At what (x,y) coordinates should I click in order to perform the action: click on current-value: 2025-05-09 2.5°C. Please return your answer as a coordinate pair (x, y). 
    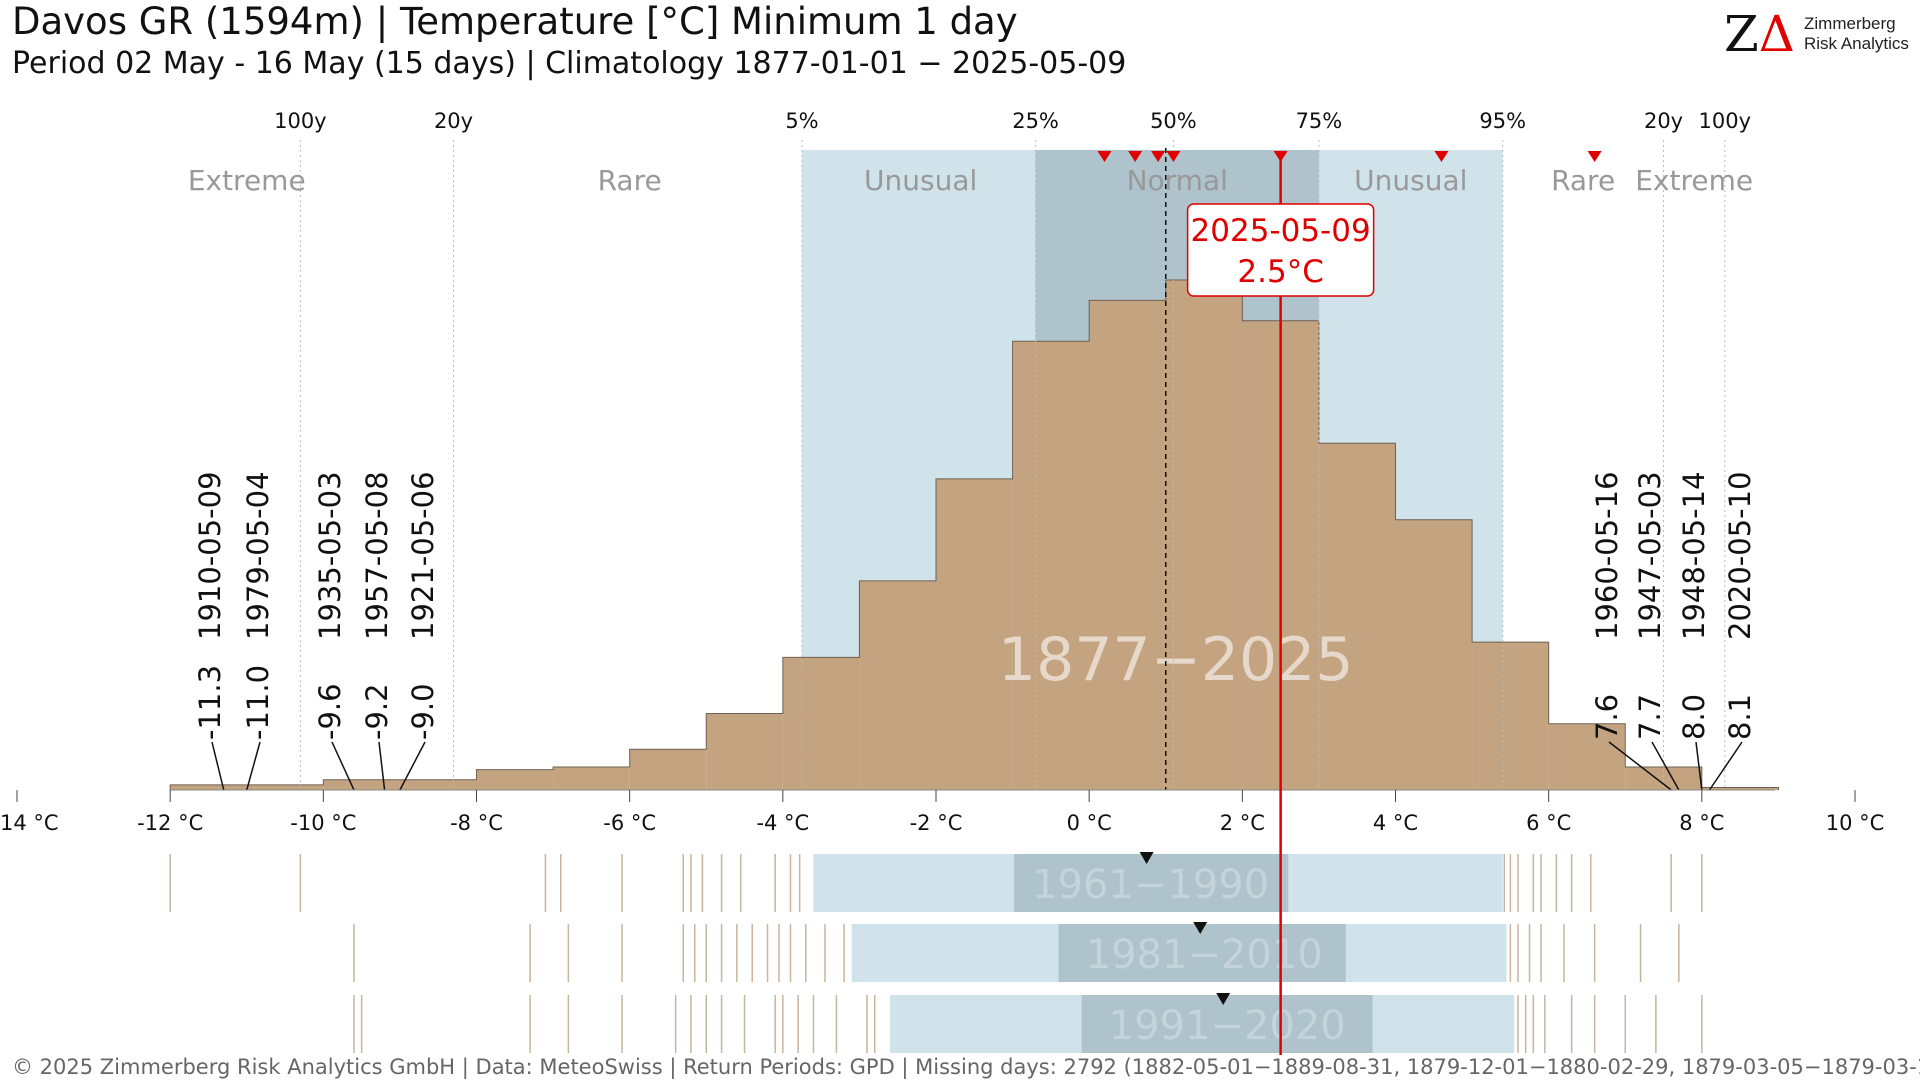
    Looking at the image, I should click on (1280, 603).